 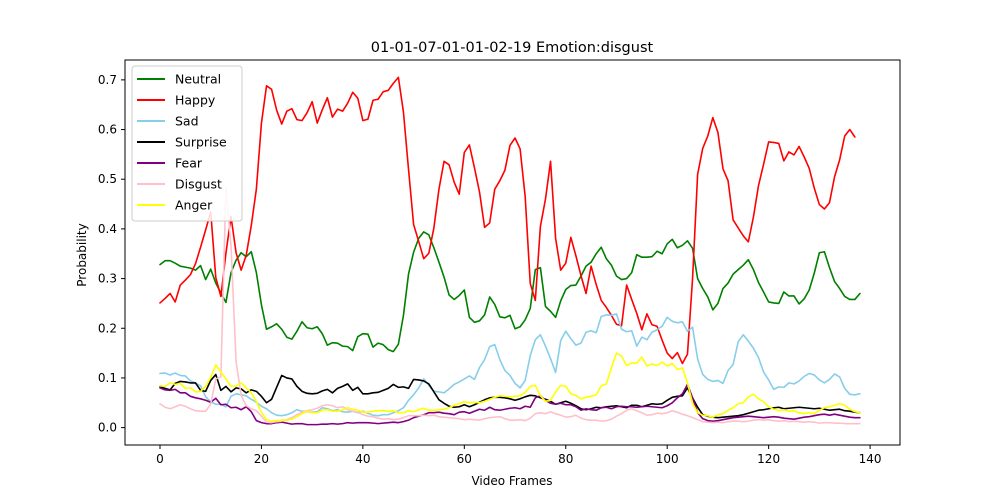 I want to click on x-tick-label: 120, so click(x=768, y=459).